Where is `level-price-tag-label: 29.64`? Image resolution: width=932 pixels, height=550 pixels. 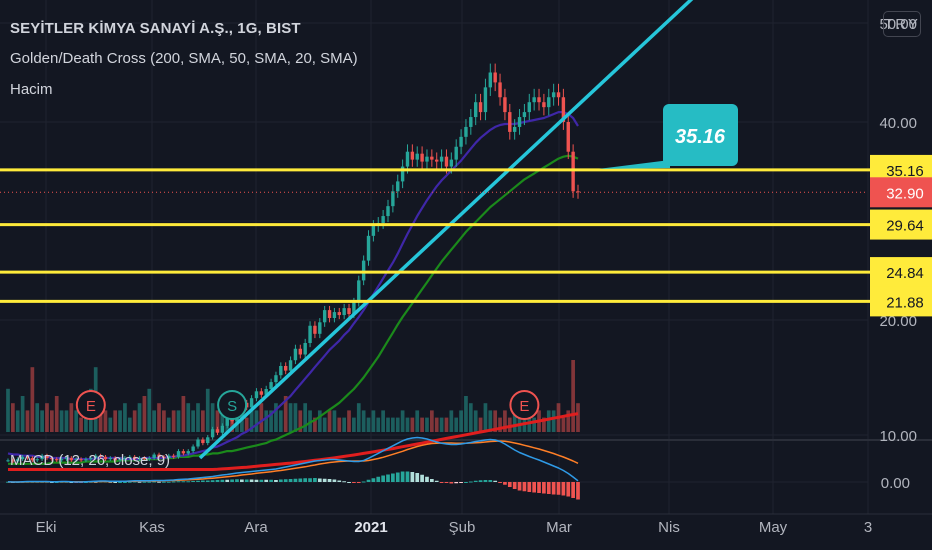
level-price-tag-label: 29.64 is located at coordinates (905, 226).